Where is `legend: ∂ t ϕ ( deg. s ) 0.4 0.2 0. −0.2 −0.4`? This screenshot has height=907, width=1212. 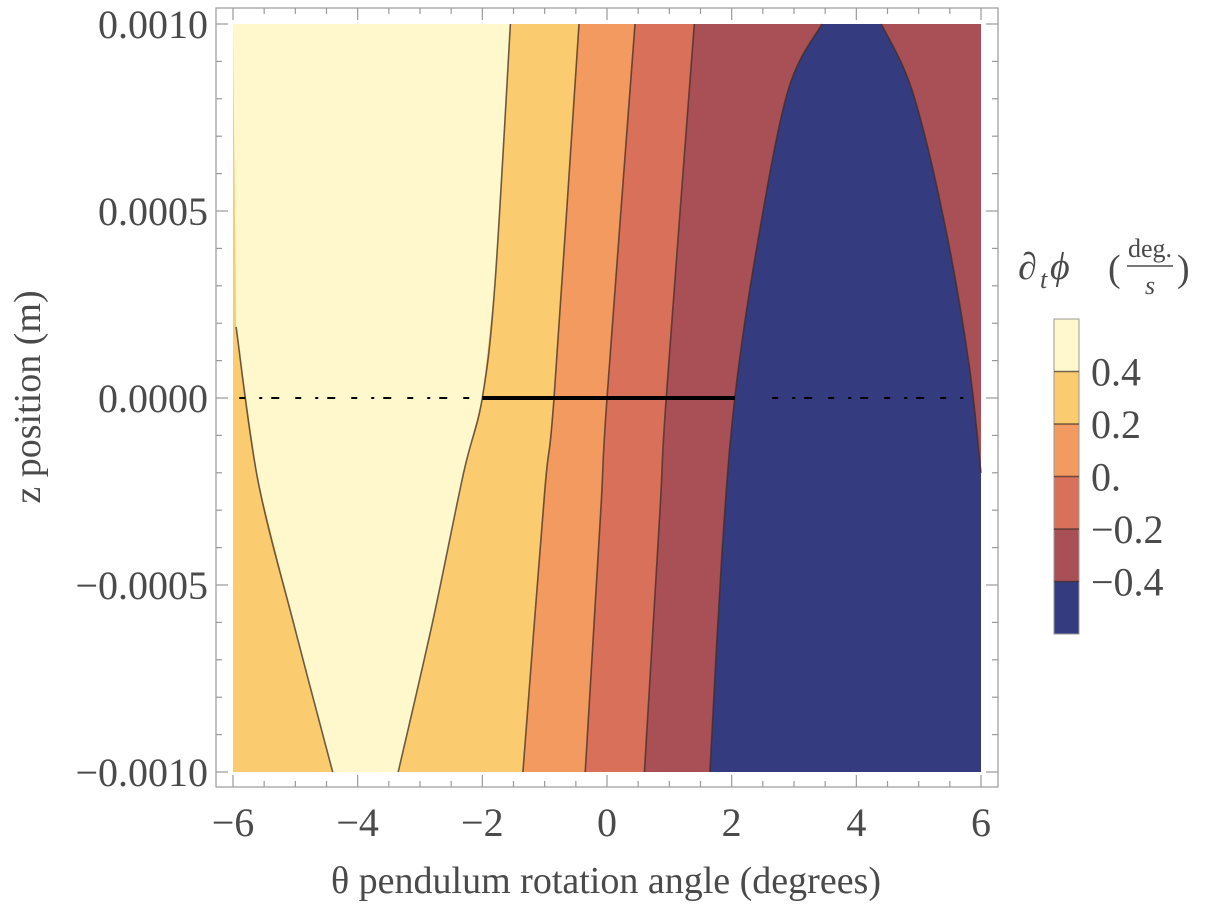 legend: ∂ t ϕ ( deg. s ) 0.4 0.2 0. −0.2 −0.4 is located at coordinates (1104, 434).